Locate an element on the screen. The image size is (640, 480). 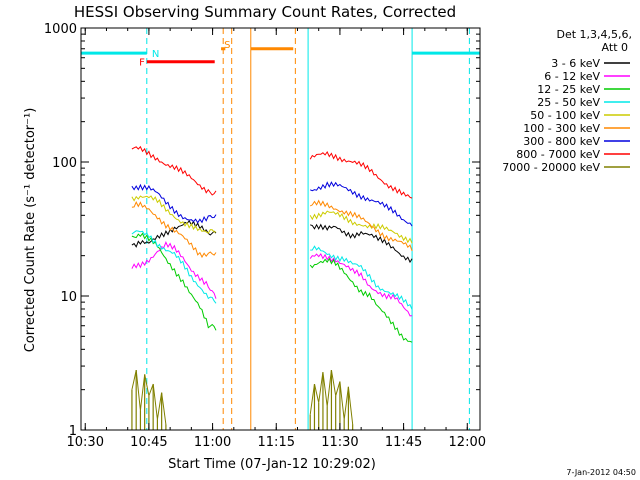
legend-entry: 12 - 25 keV is located at coordinates (583, 89).